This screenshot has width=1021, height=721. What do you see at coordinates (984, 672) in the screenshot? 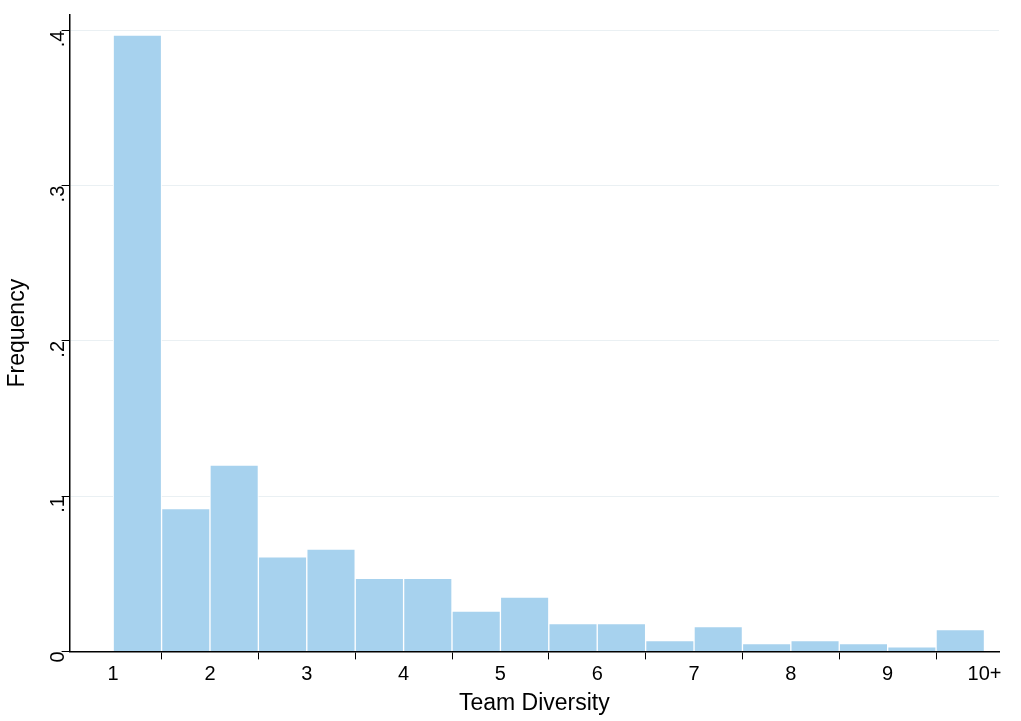
I see `x-tick-label: 10+` at bounding box center [984, 672].